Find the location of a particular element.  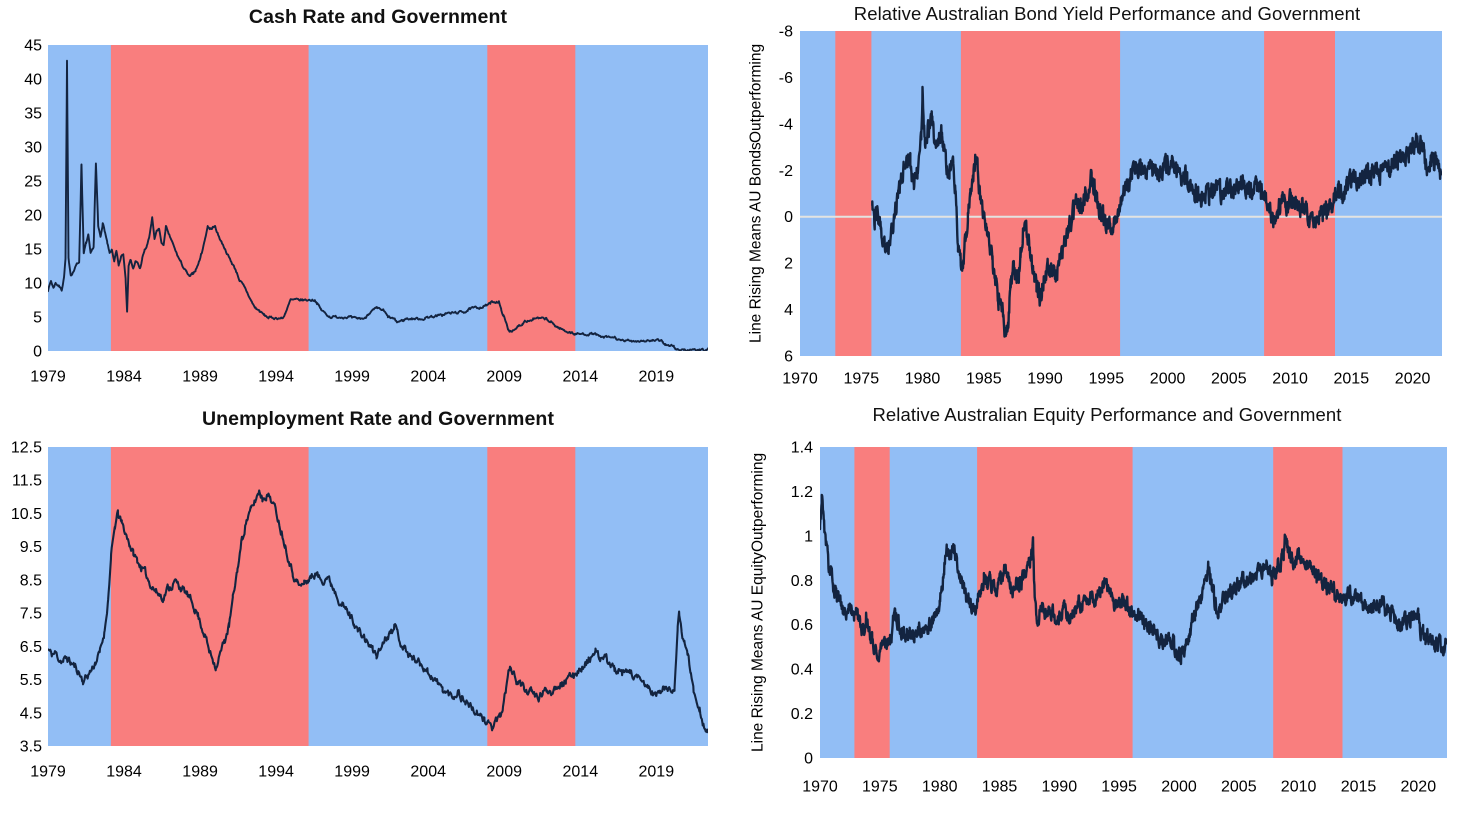

y-tick-label: -8 is located at coordinates (786, 32).